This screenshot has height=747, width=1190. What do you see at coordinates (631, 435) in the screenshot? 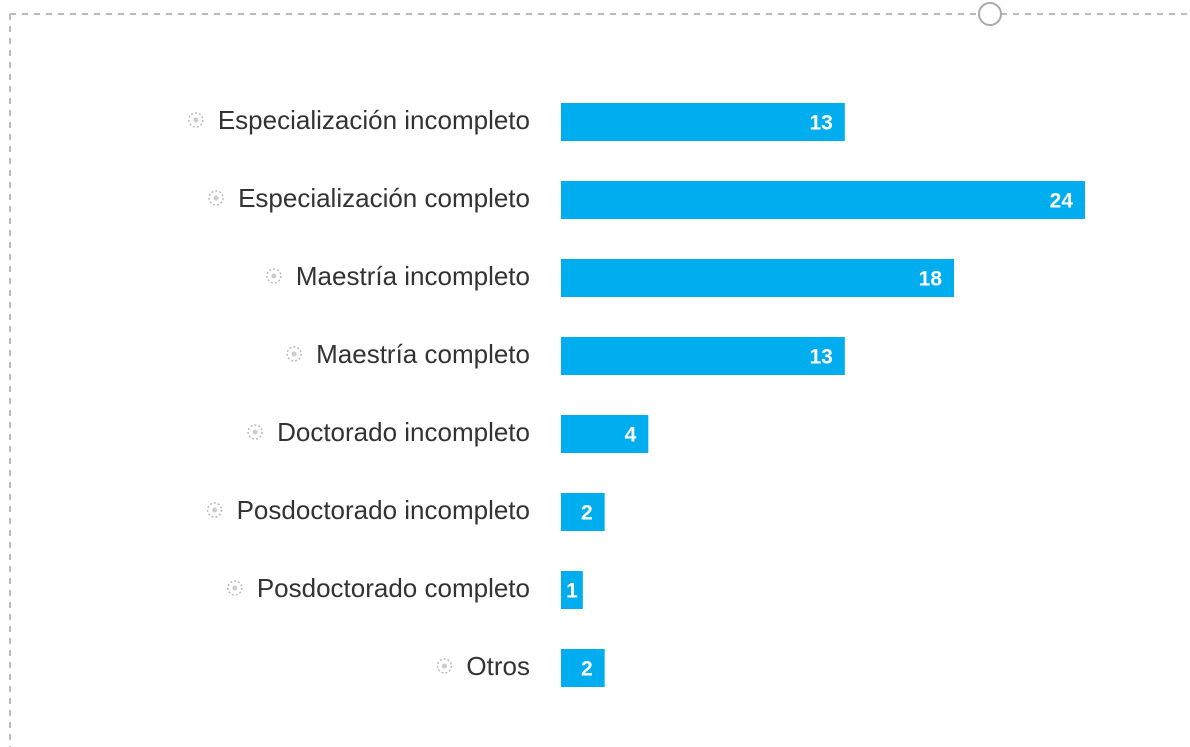
I see `value-label: 4` at bounding box center [631, 435].